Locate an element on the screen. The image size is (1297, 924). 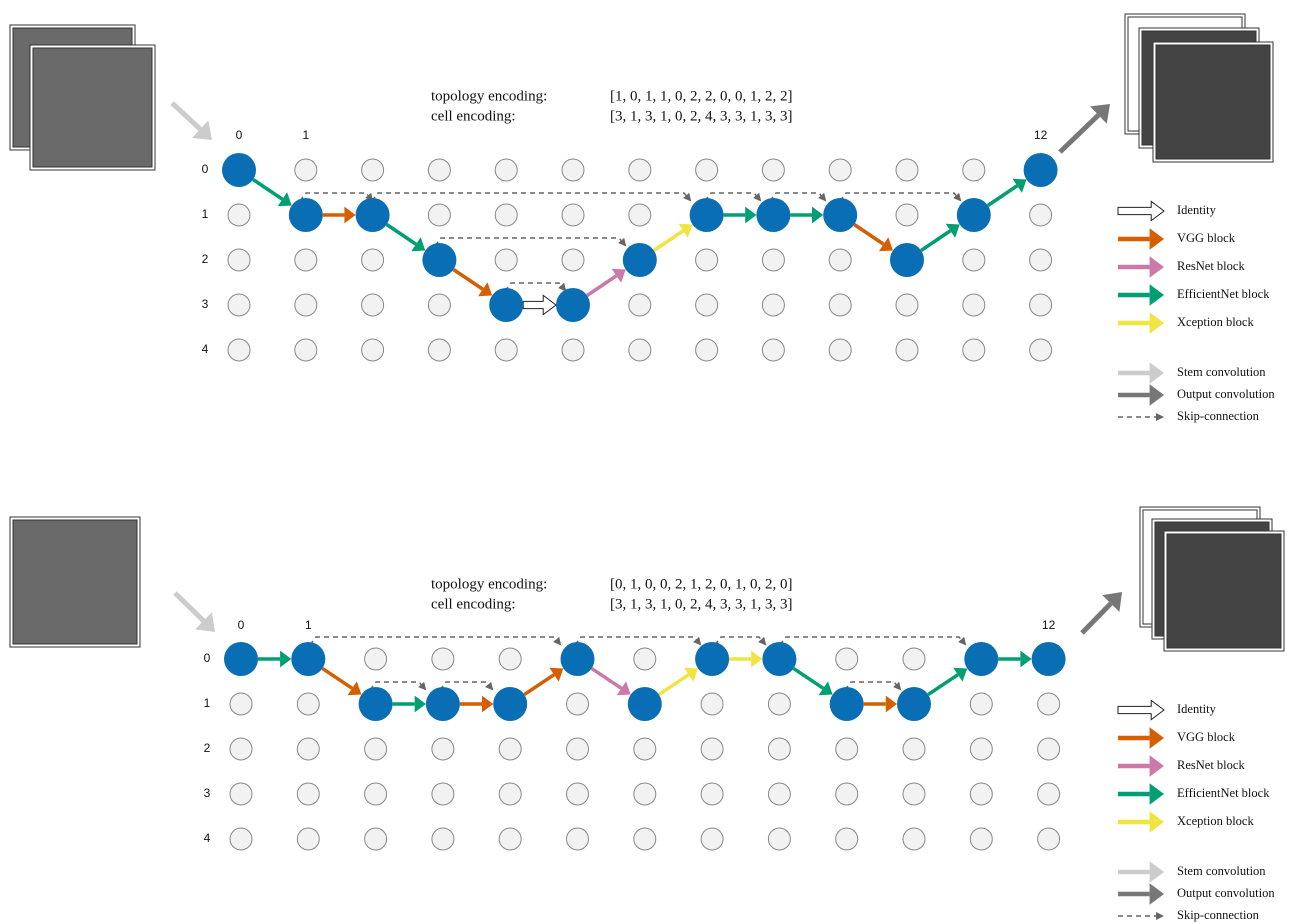
output-image-content is located at coordinates (1213, 102).